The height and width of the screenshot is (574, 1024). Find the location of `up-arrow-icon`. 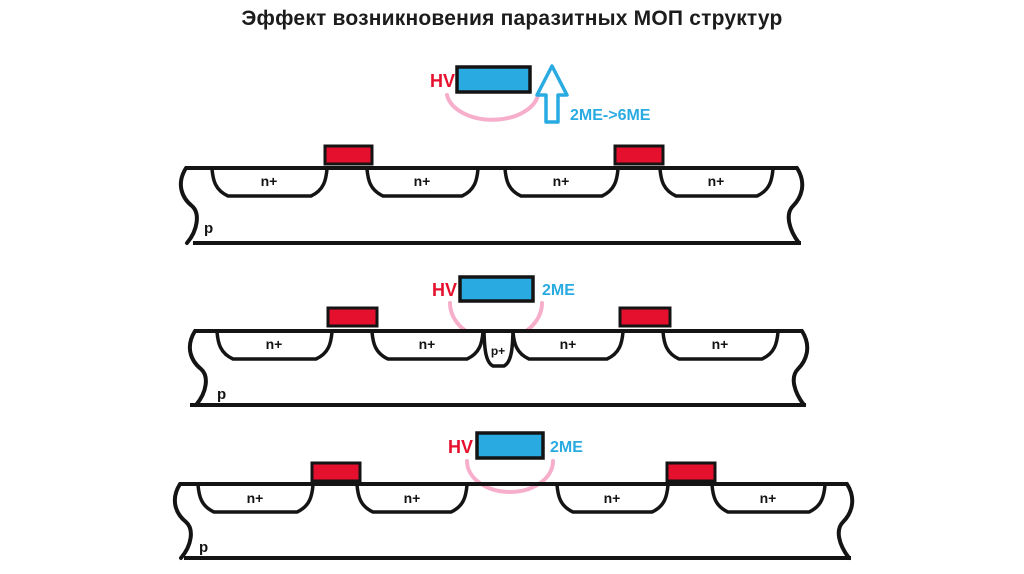

up-arrow-icon is located at coordinates (552, 94).